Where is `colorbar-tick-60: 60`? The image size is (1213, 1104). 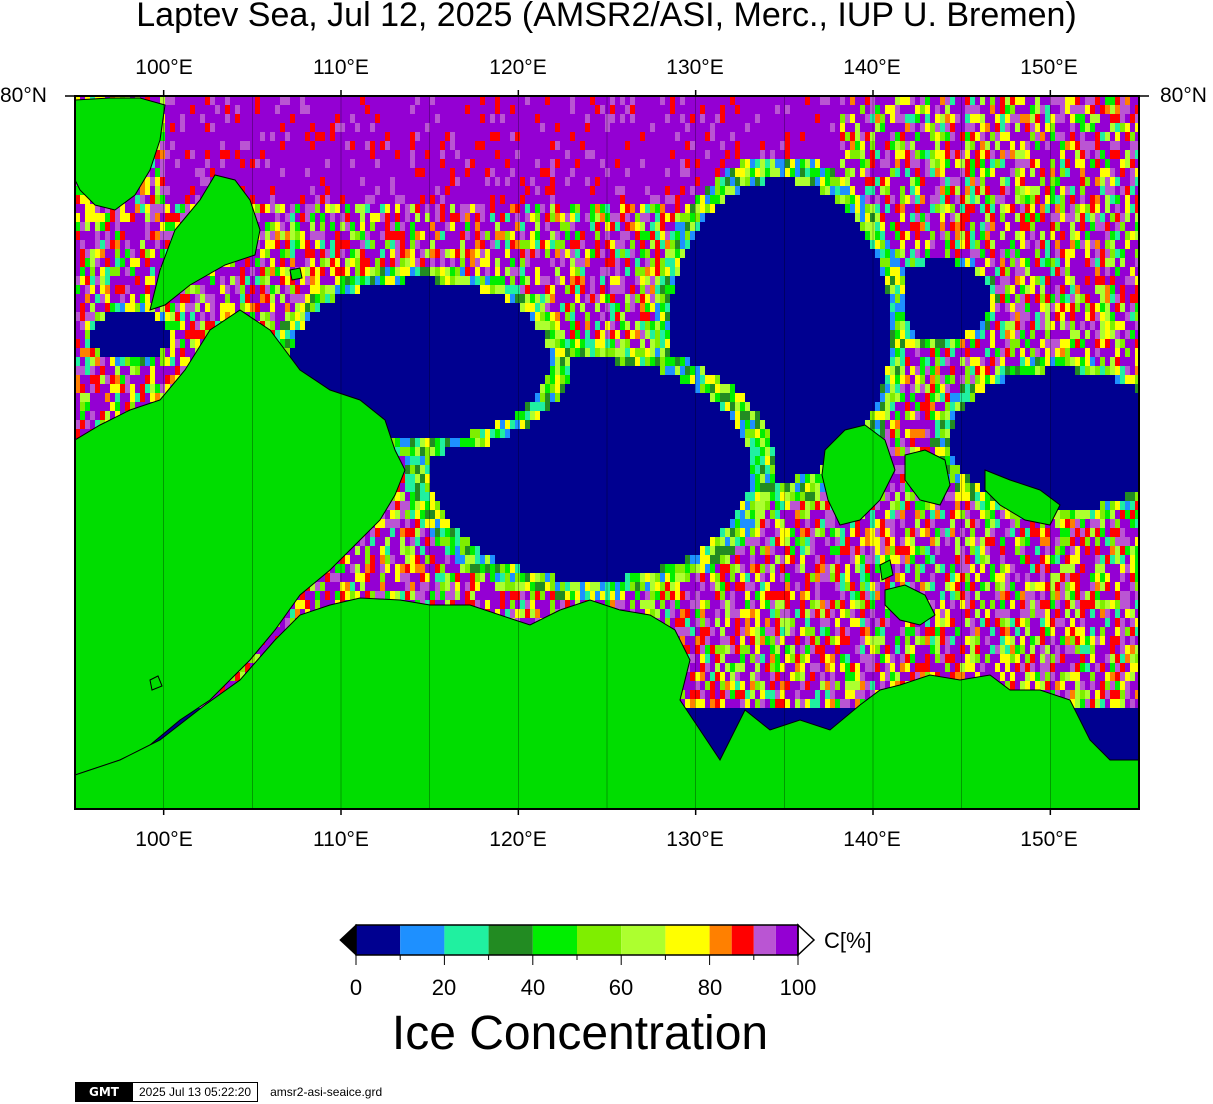 colorbar-tick-60: 60 is located at coordinates (621, 987).